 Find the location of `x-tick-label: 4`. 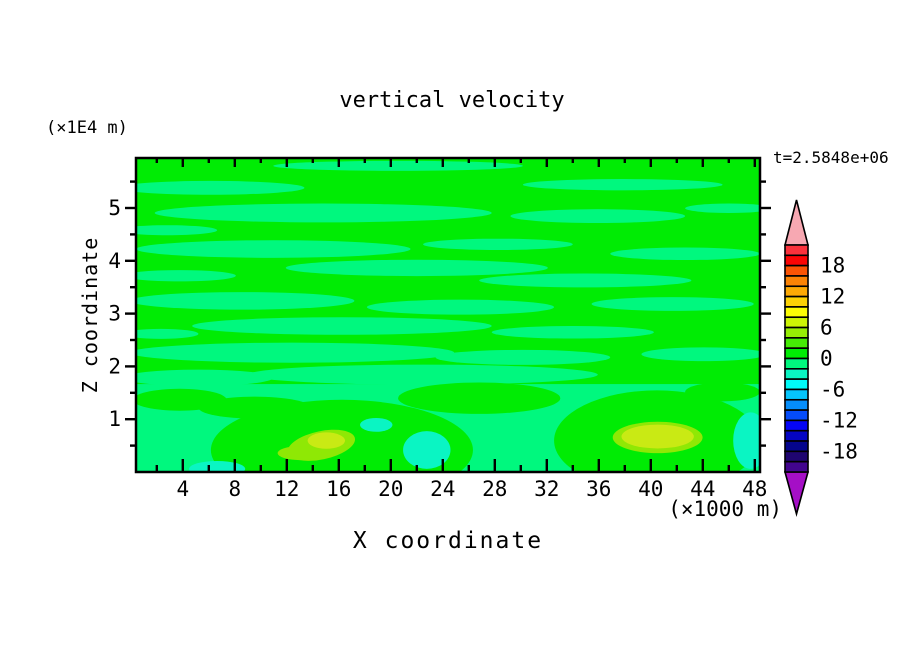

x-tick-label: 4 is located at coordinates (182, 489).